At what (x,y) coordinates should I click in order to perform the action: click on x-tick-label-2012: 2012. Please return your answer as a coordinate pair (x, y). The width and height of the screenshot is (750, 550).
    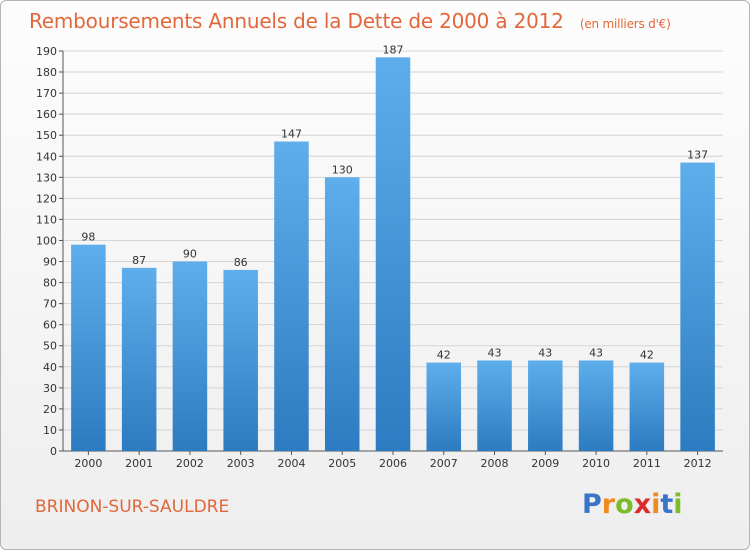
    Looking at the image, I should click on (698, 463).